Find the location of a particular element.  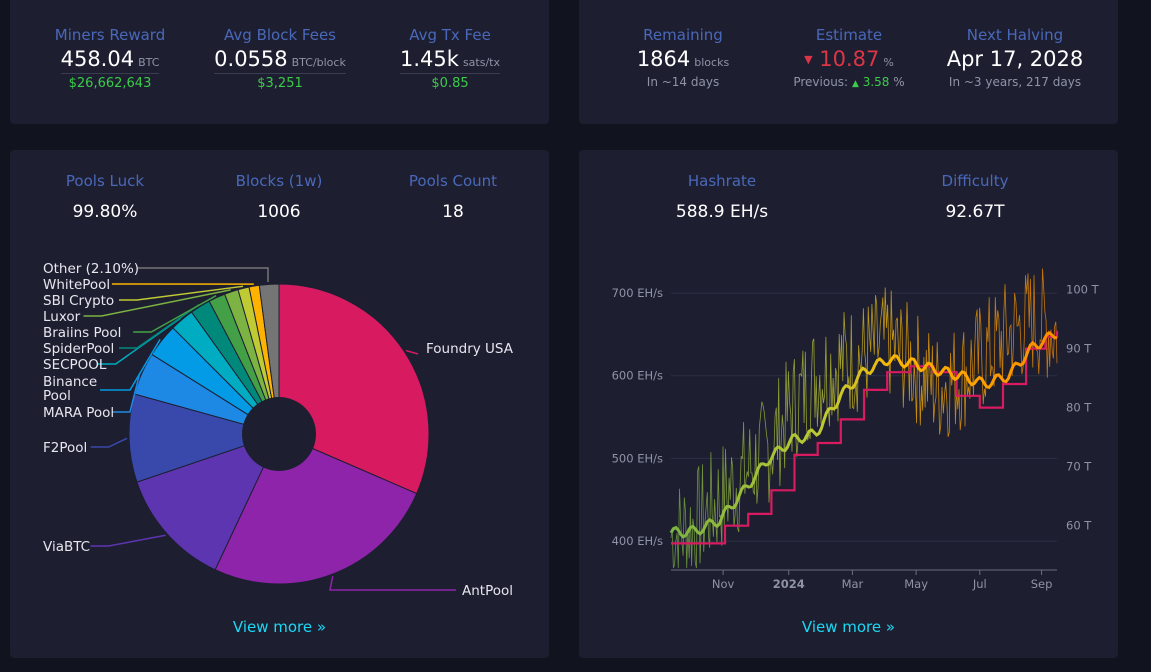

pools-count-label: Pools Count is located at coordinates (453, 181).